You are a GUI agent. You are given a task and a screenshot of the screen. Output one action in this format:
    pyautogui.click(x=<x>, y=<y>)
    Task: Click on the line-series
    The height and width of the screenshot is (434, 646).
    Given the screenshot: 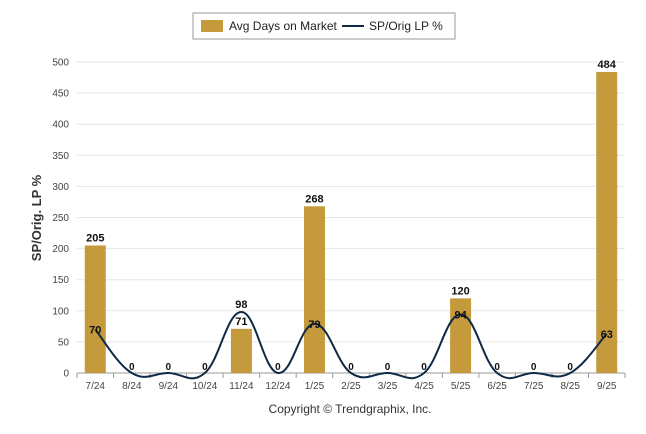 What is the action you would take?
    pyautogui.click(x=351, y=345)
    